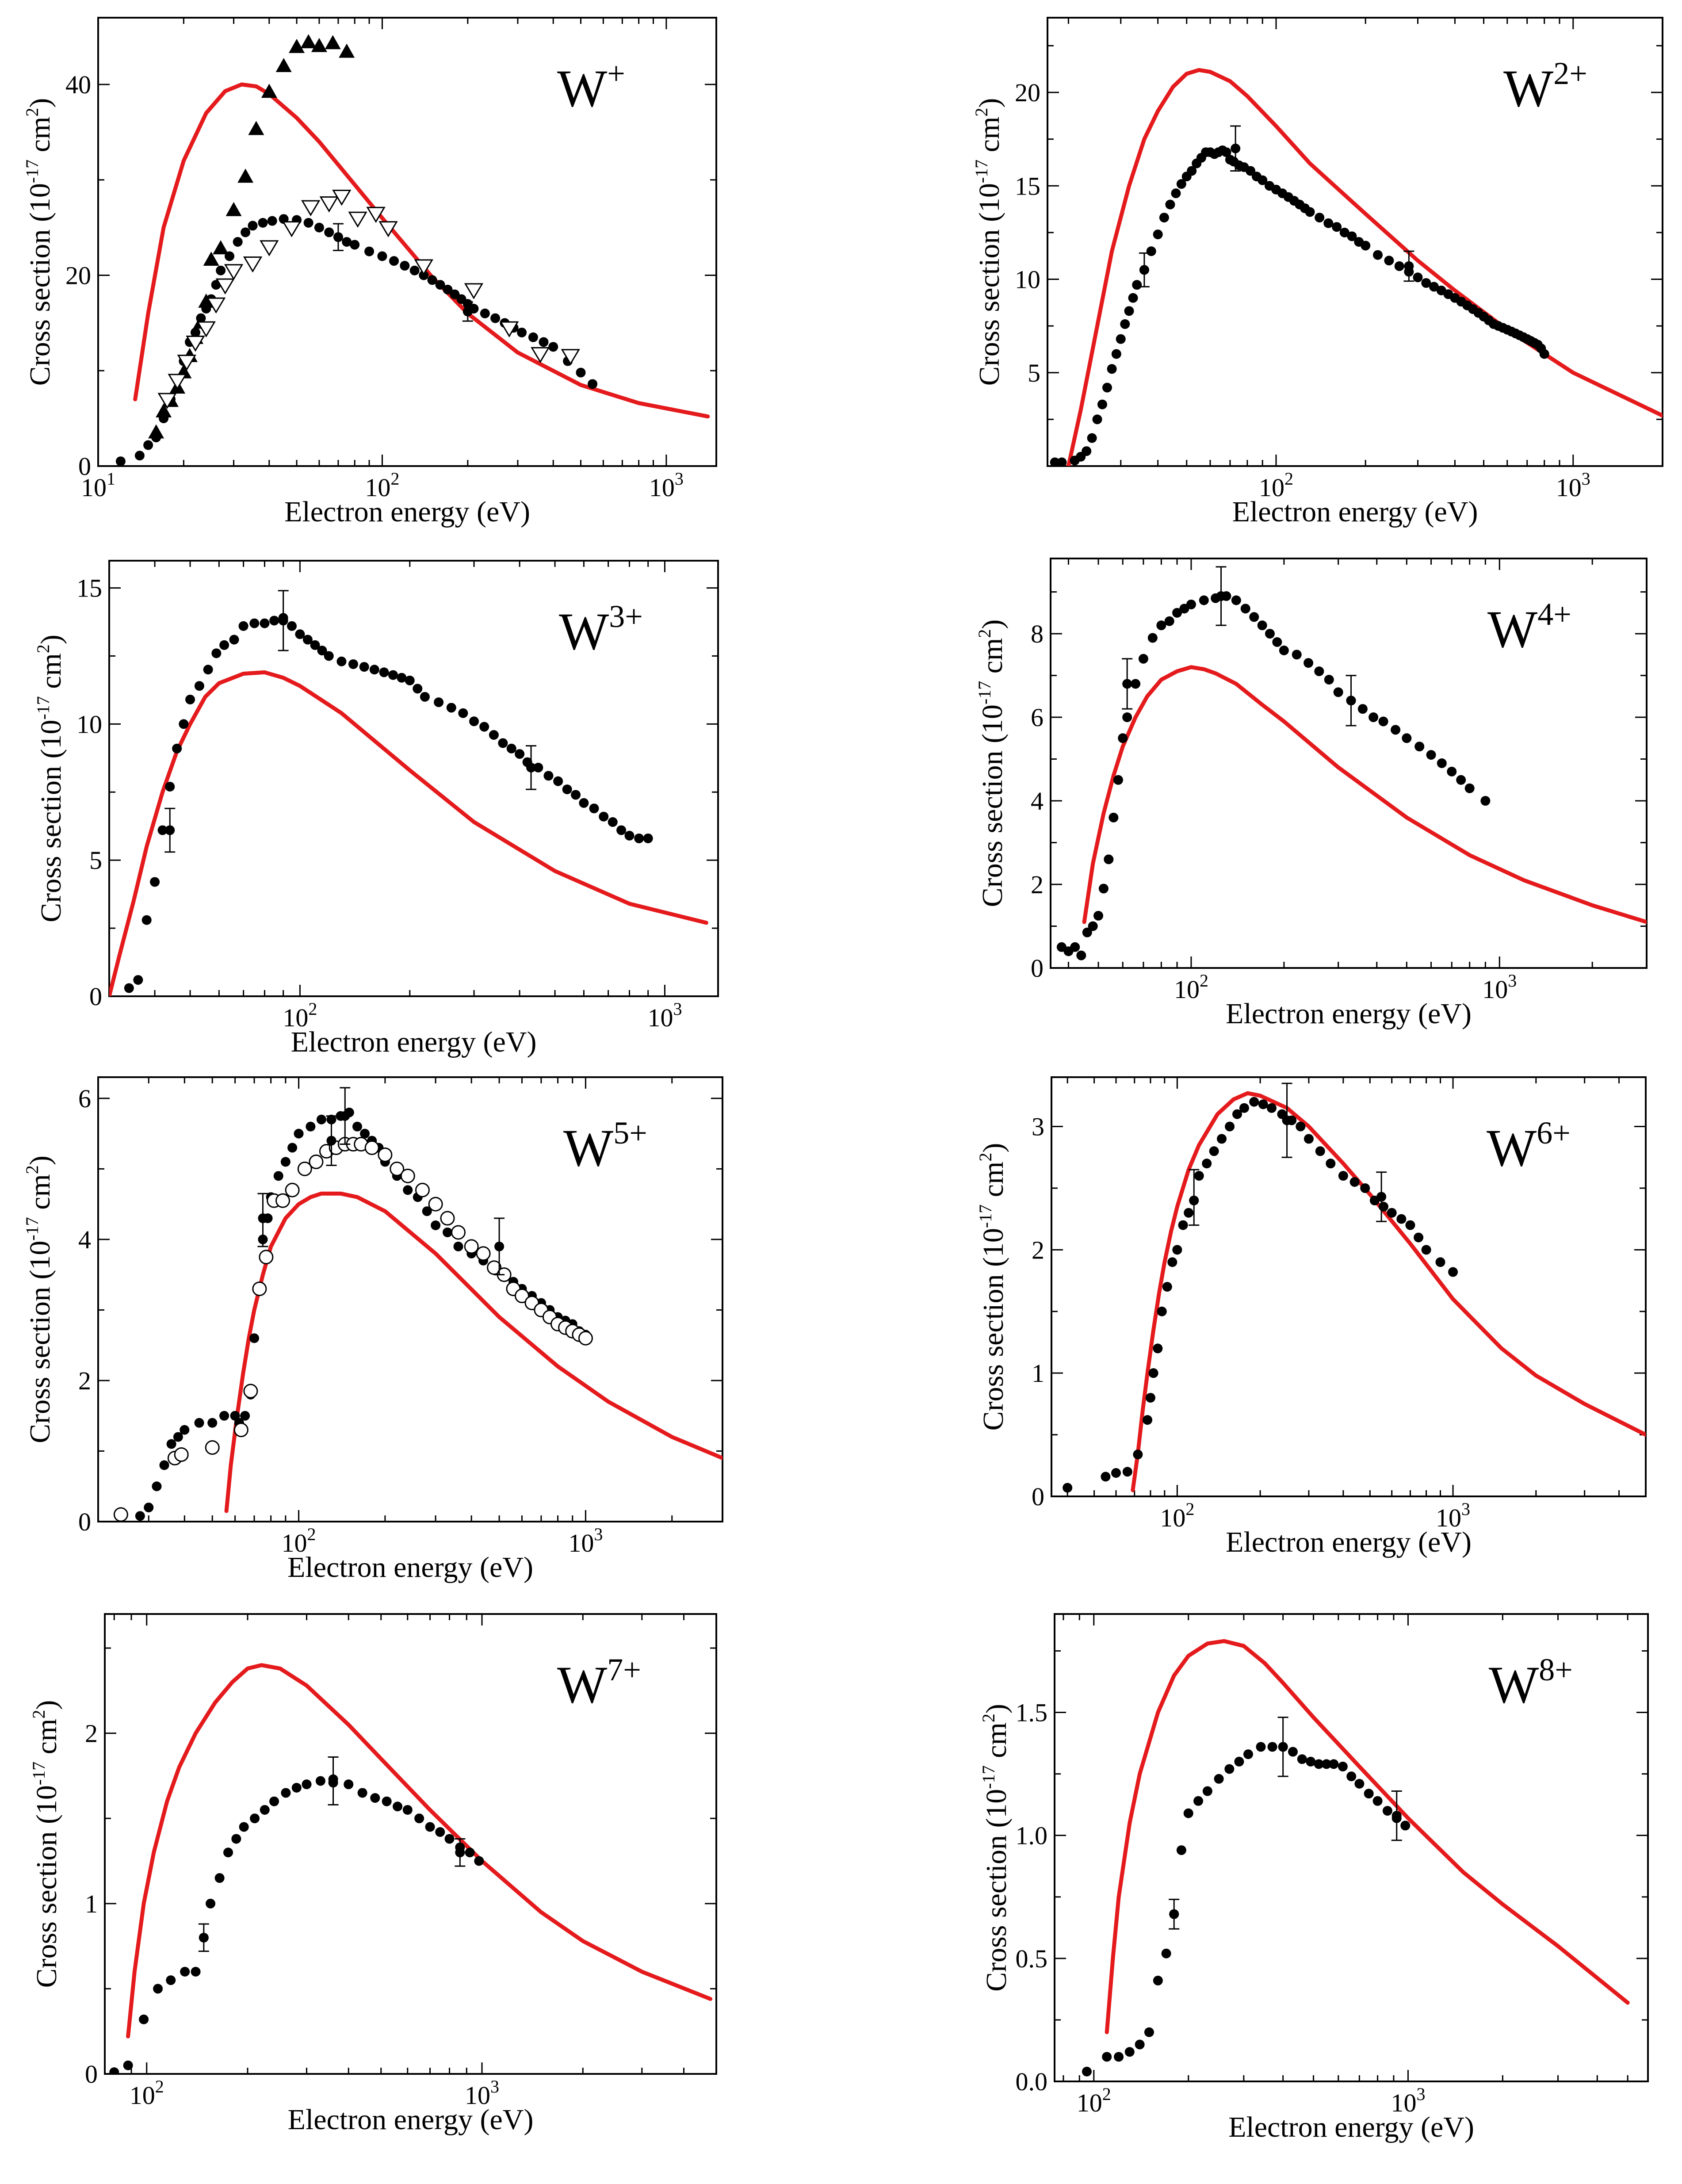 This screenshot has height=2184, width=1682. I want to click on x-axis-title: Electron energy (eV), so click(407, 512).